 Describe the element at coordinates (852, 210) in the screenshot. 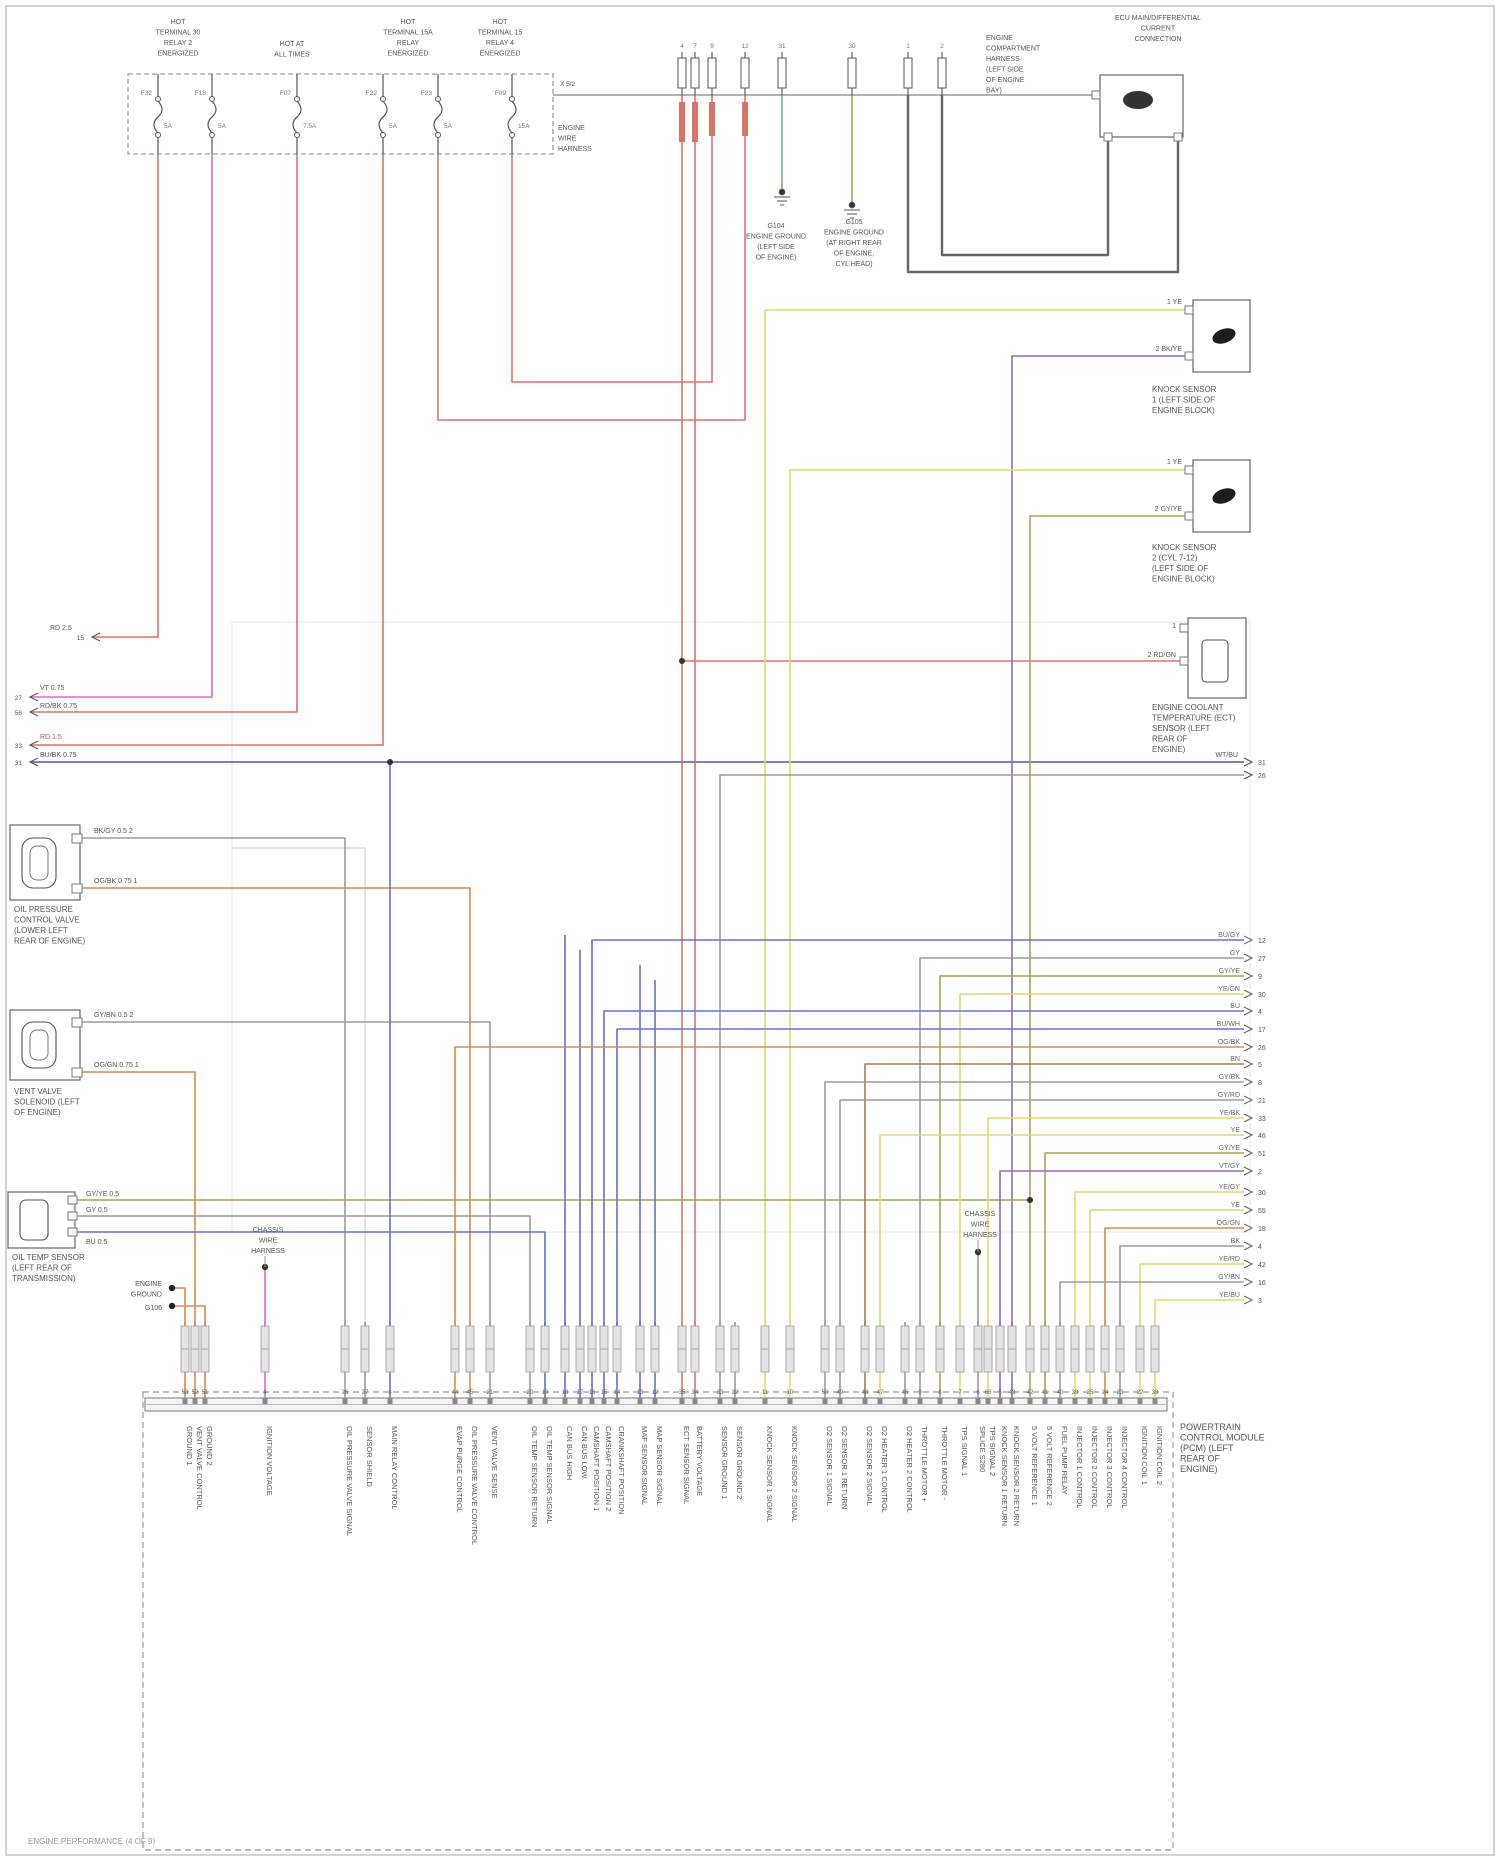

I see `ground-symbol-g105` at that location.